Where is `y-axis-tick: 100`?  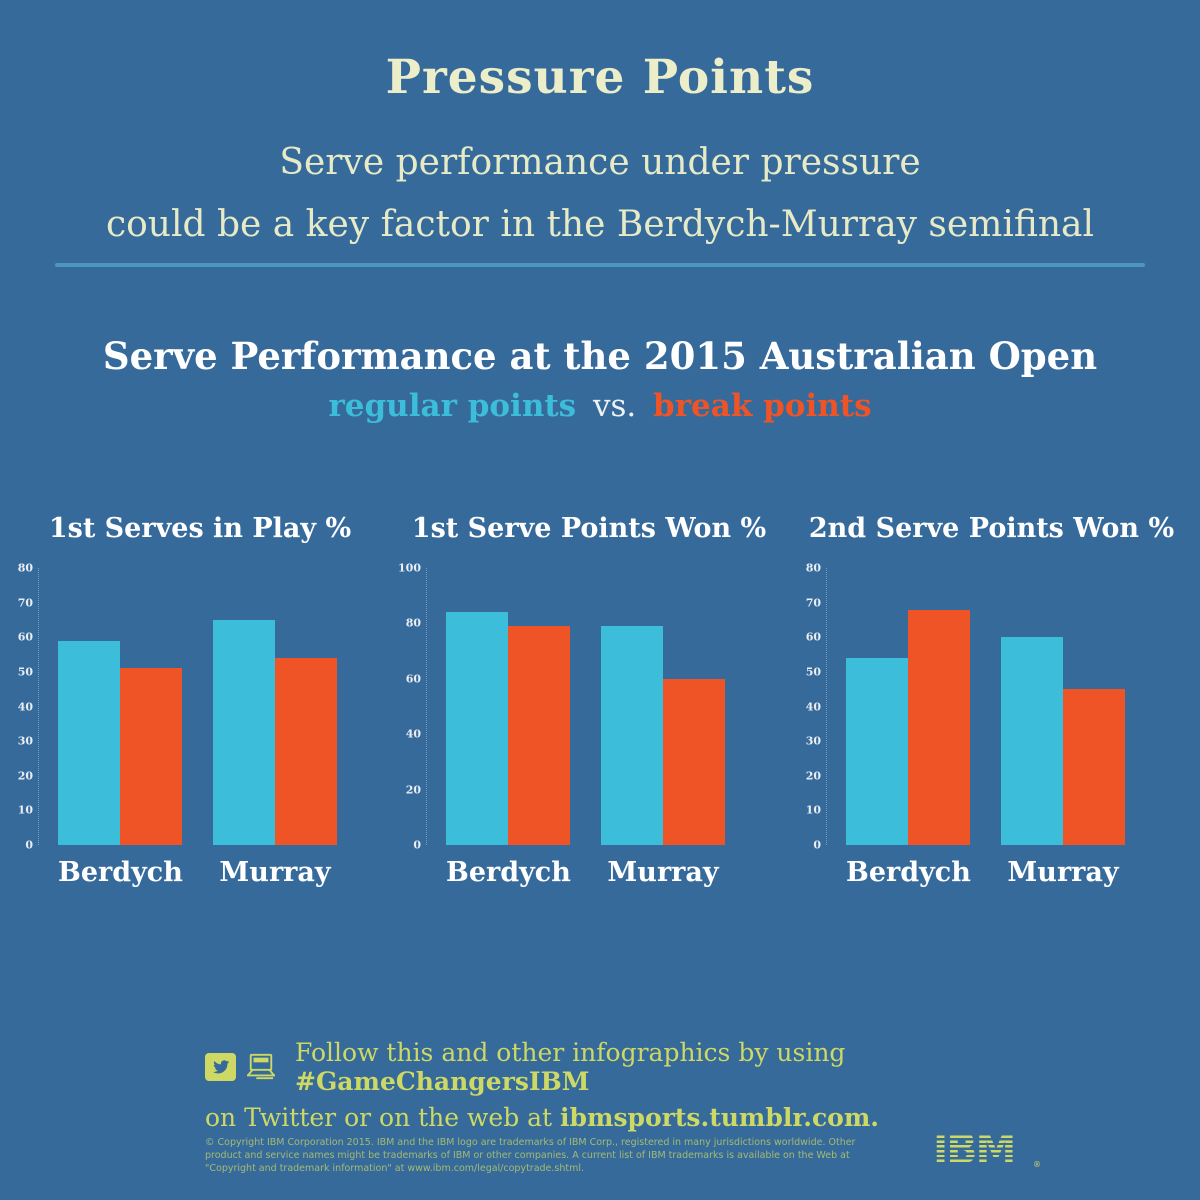
y-axis-tick: 100 is located at coordinates (409, 568).